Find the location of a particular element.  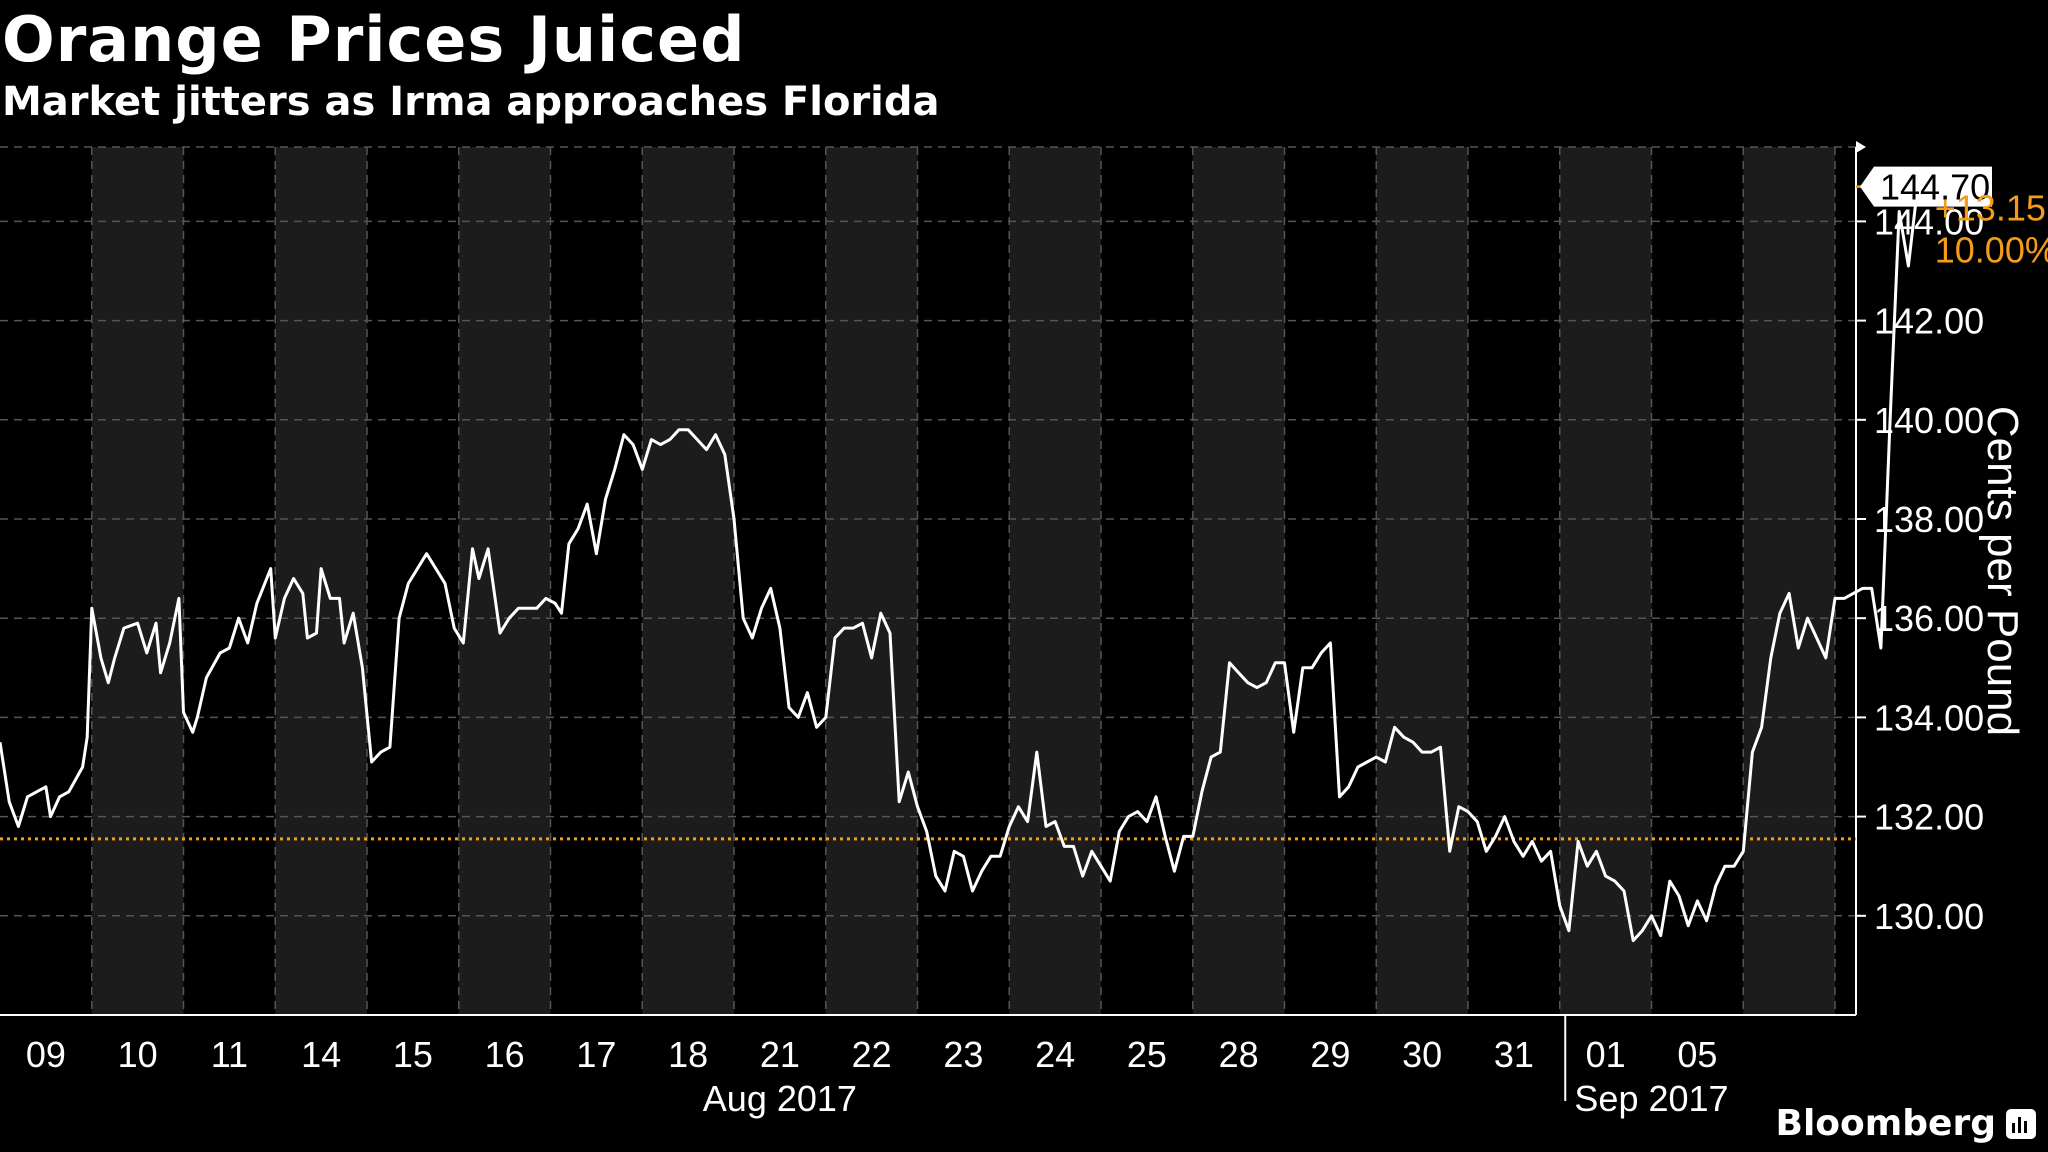

x-tick-label: 14 is located at coordinates (321, 1054).